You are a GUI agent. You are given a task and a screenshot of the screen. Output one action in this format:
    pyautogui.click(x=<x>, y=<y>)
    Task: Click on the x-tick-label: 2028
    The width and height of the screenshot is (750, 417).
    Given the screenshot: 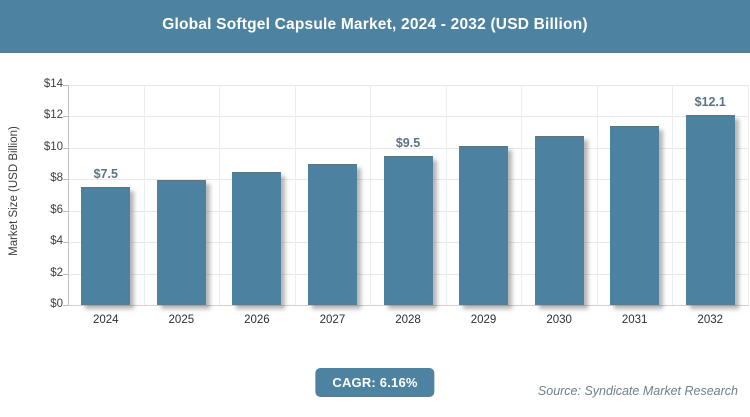 What is the action you would take?
    pyautogui.click(x=408, y=320)
    